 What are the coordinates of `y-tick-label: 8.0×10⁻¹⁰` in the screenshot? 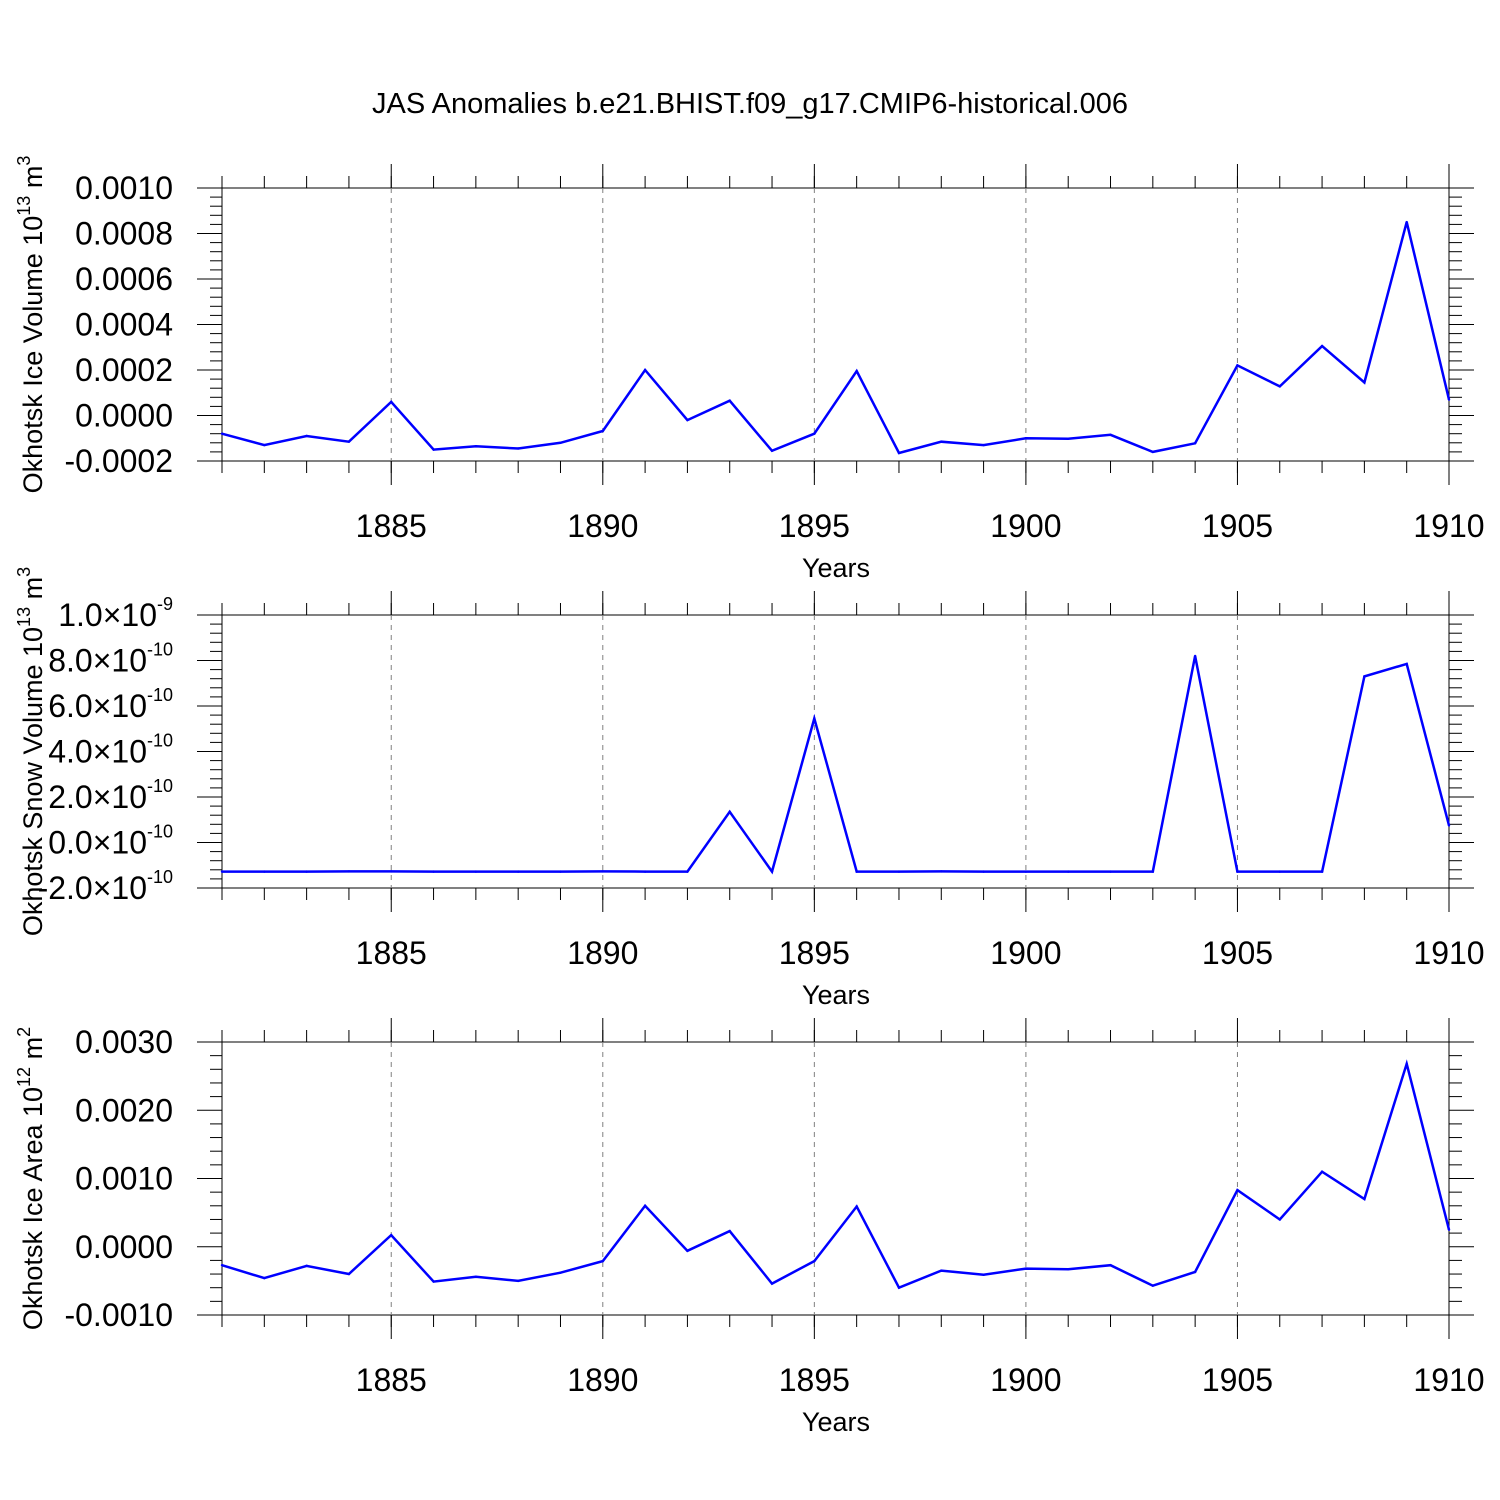 It's located at (110, 659).